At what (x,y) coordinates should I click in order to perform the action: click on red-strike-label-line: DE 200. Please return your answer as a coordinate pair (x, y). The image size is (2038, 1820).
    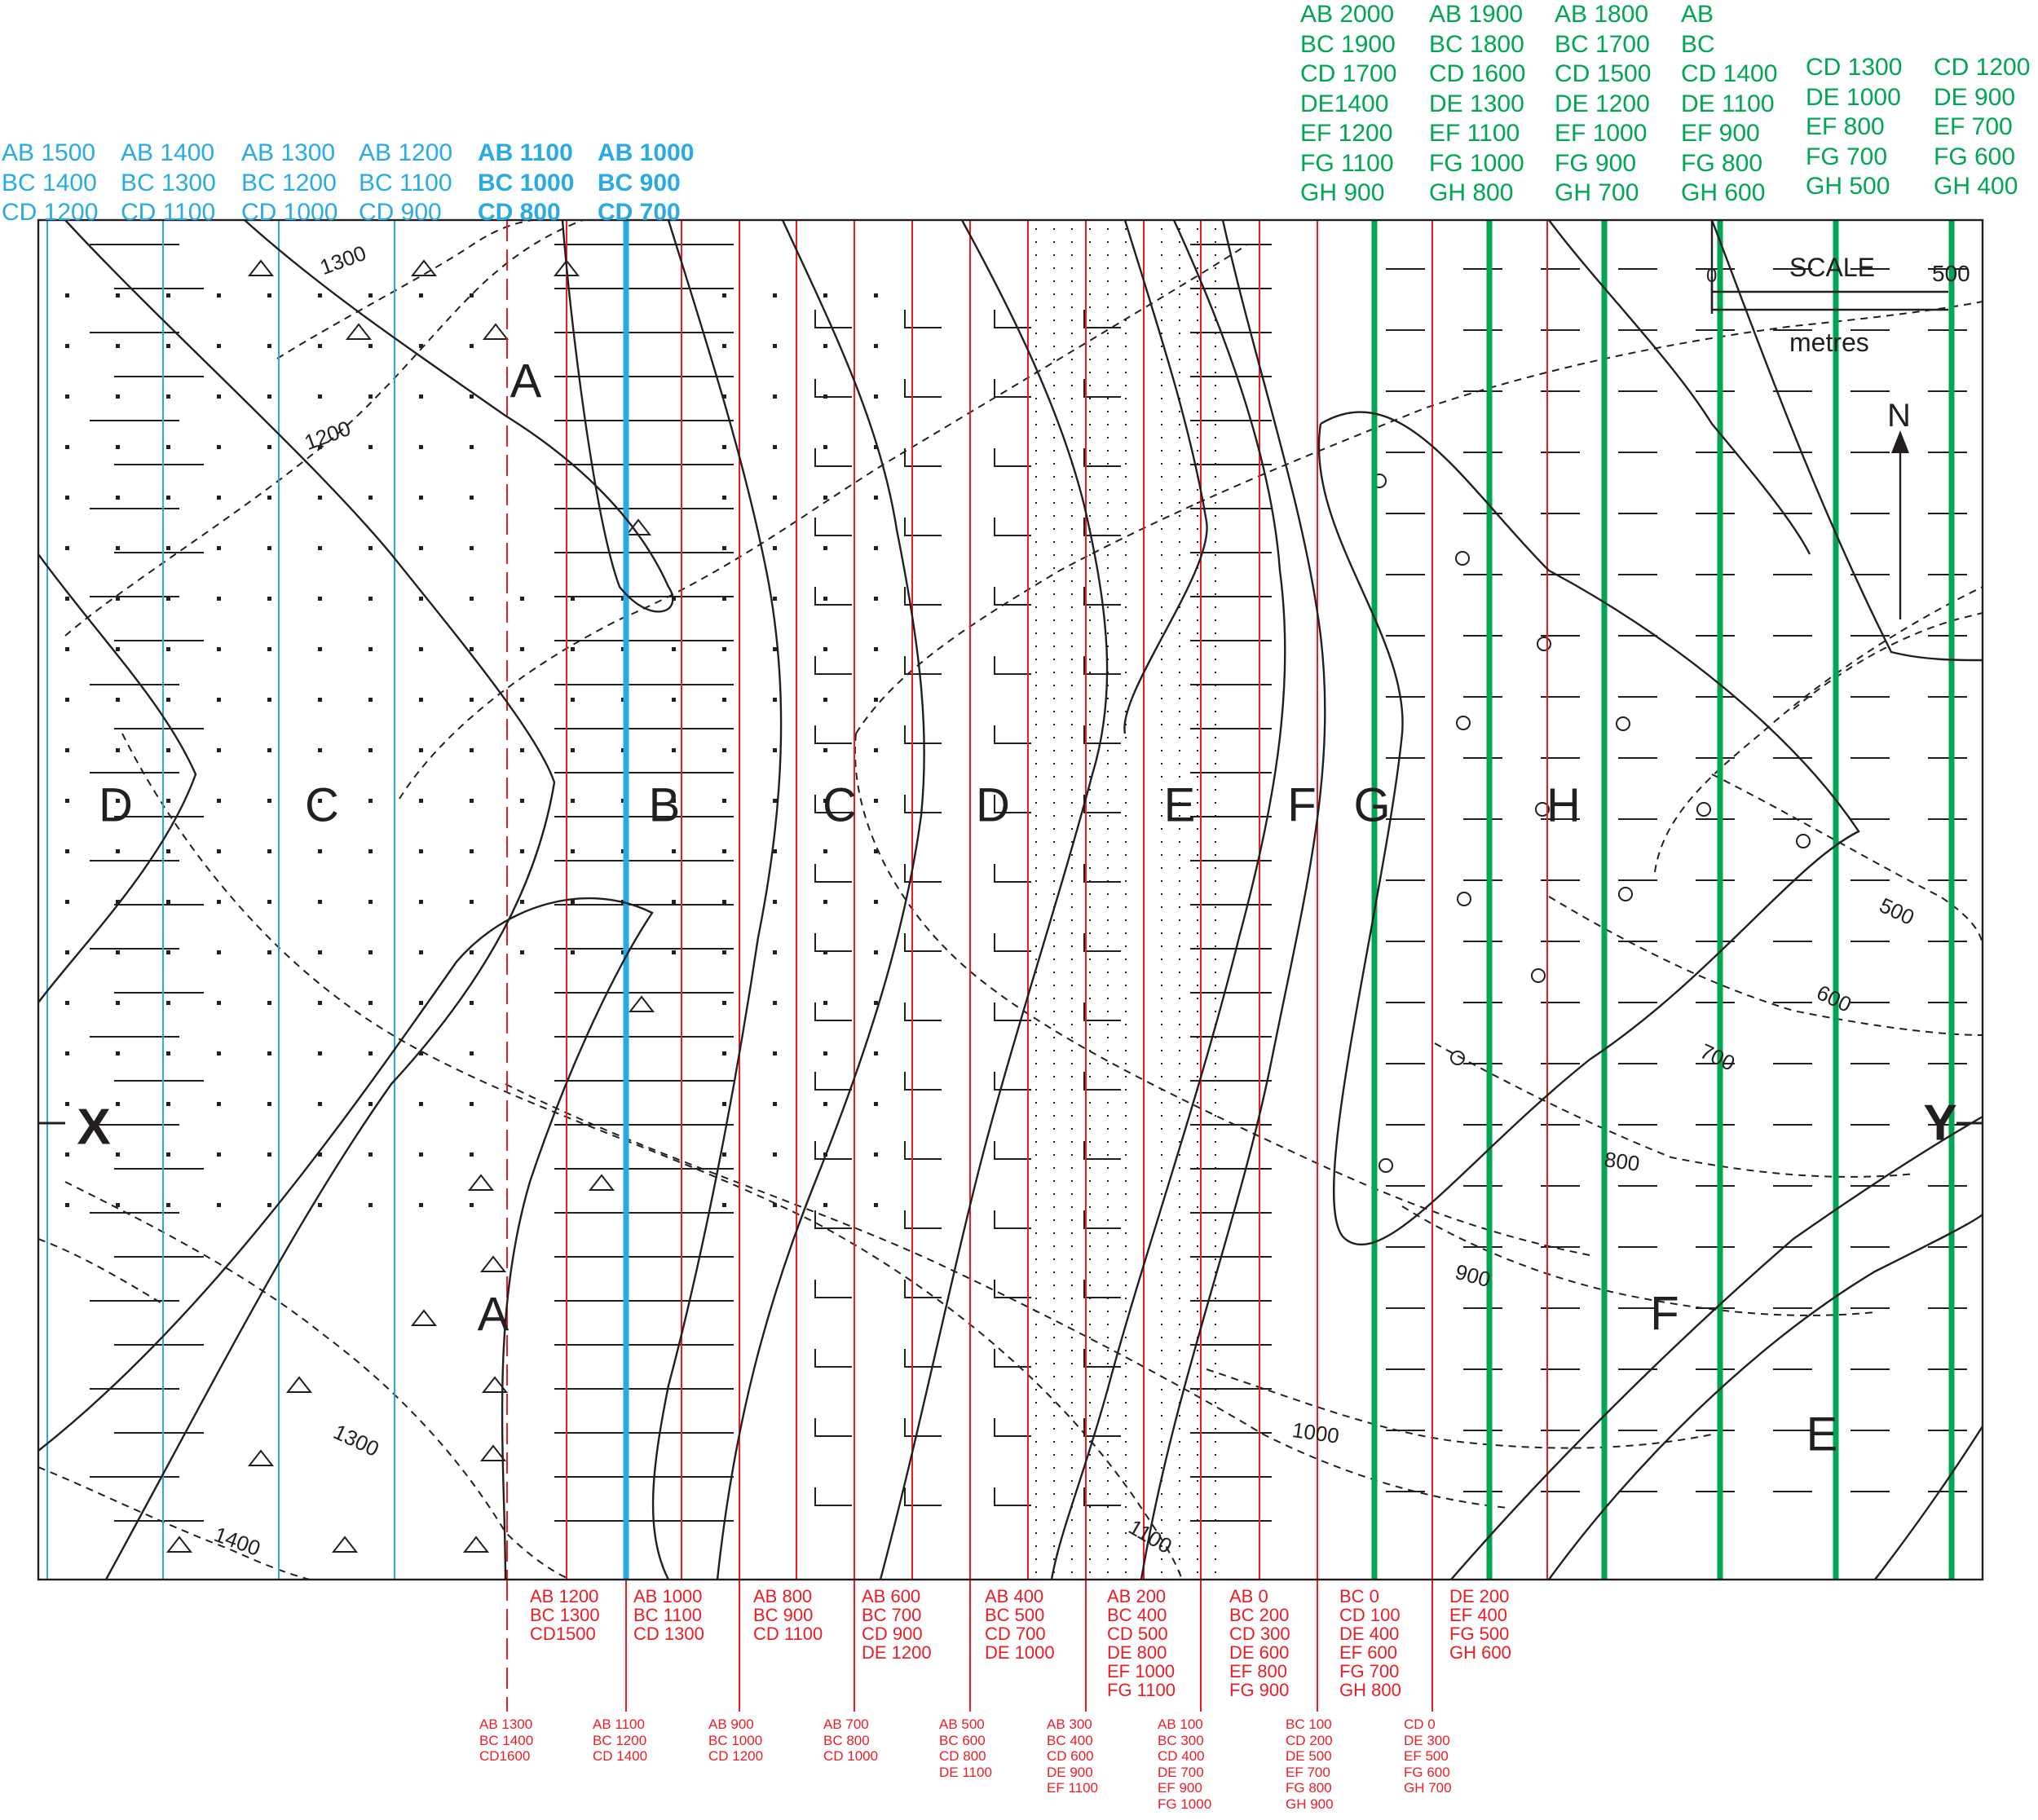
    Looking at the image, I should click on (1480, 1596).